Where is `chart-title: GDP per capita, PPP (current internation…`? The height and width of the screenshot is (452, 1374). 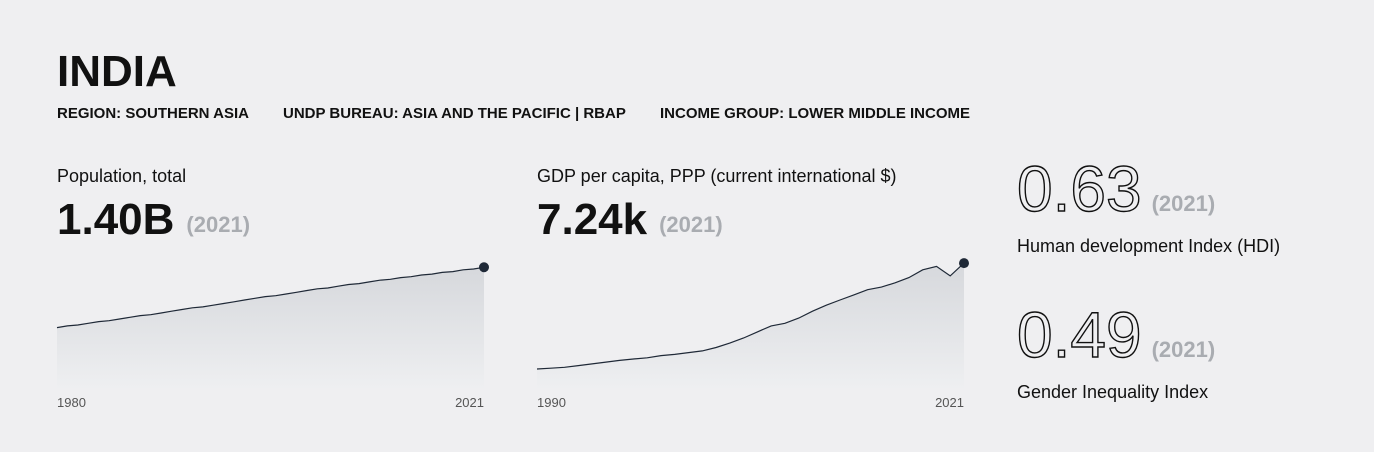 chart-title: GDP per capita, PPP (current internation… is located at coordinates (717, 176).